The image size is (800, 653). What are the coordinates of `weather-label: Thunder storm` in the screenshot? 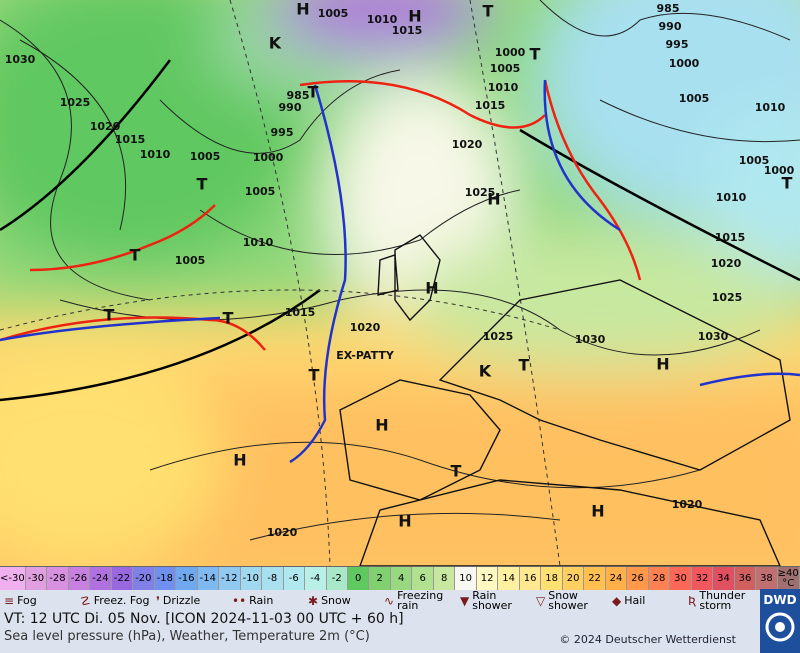 It's located at (722, 600).